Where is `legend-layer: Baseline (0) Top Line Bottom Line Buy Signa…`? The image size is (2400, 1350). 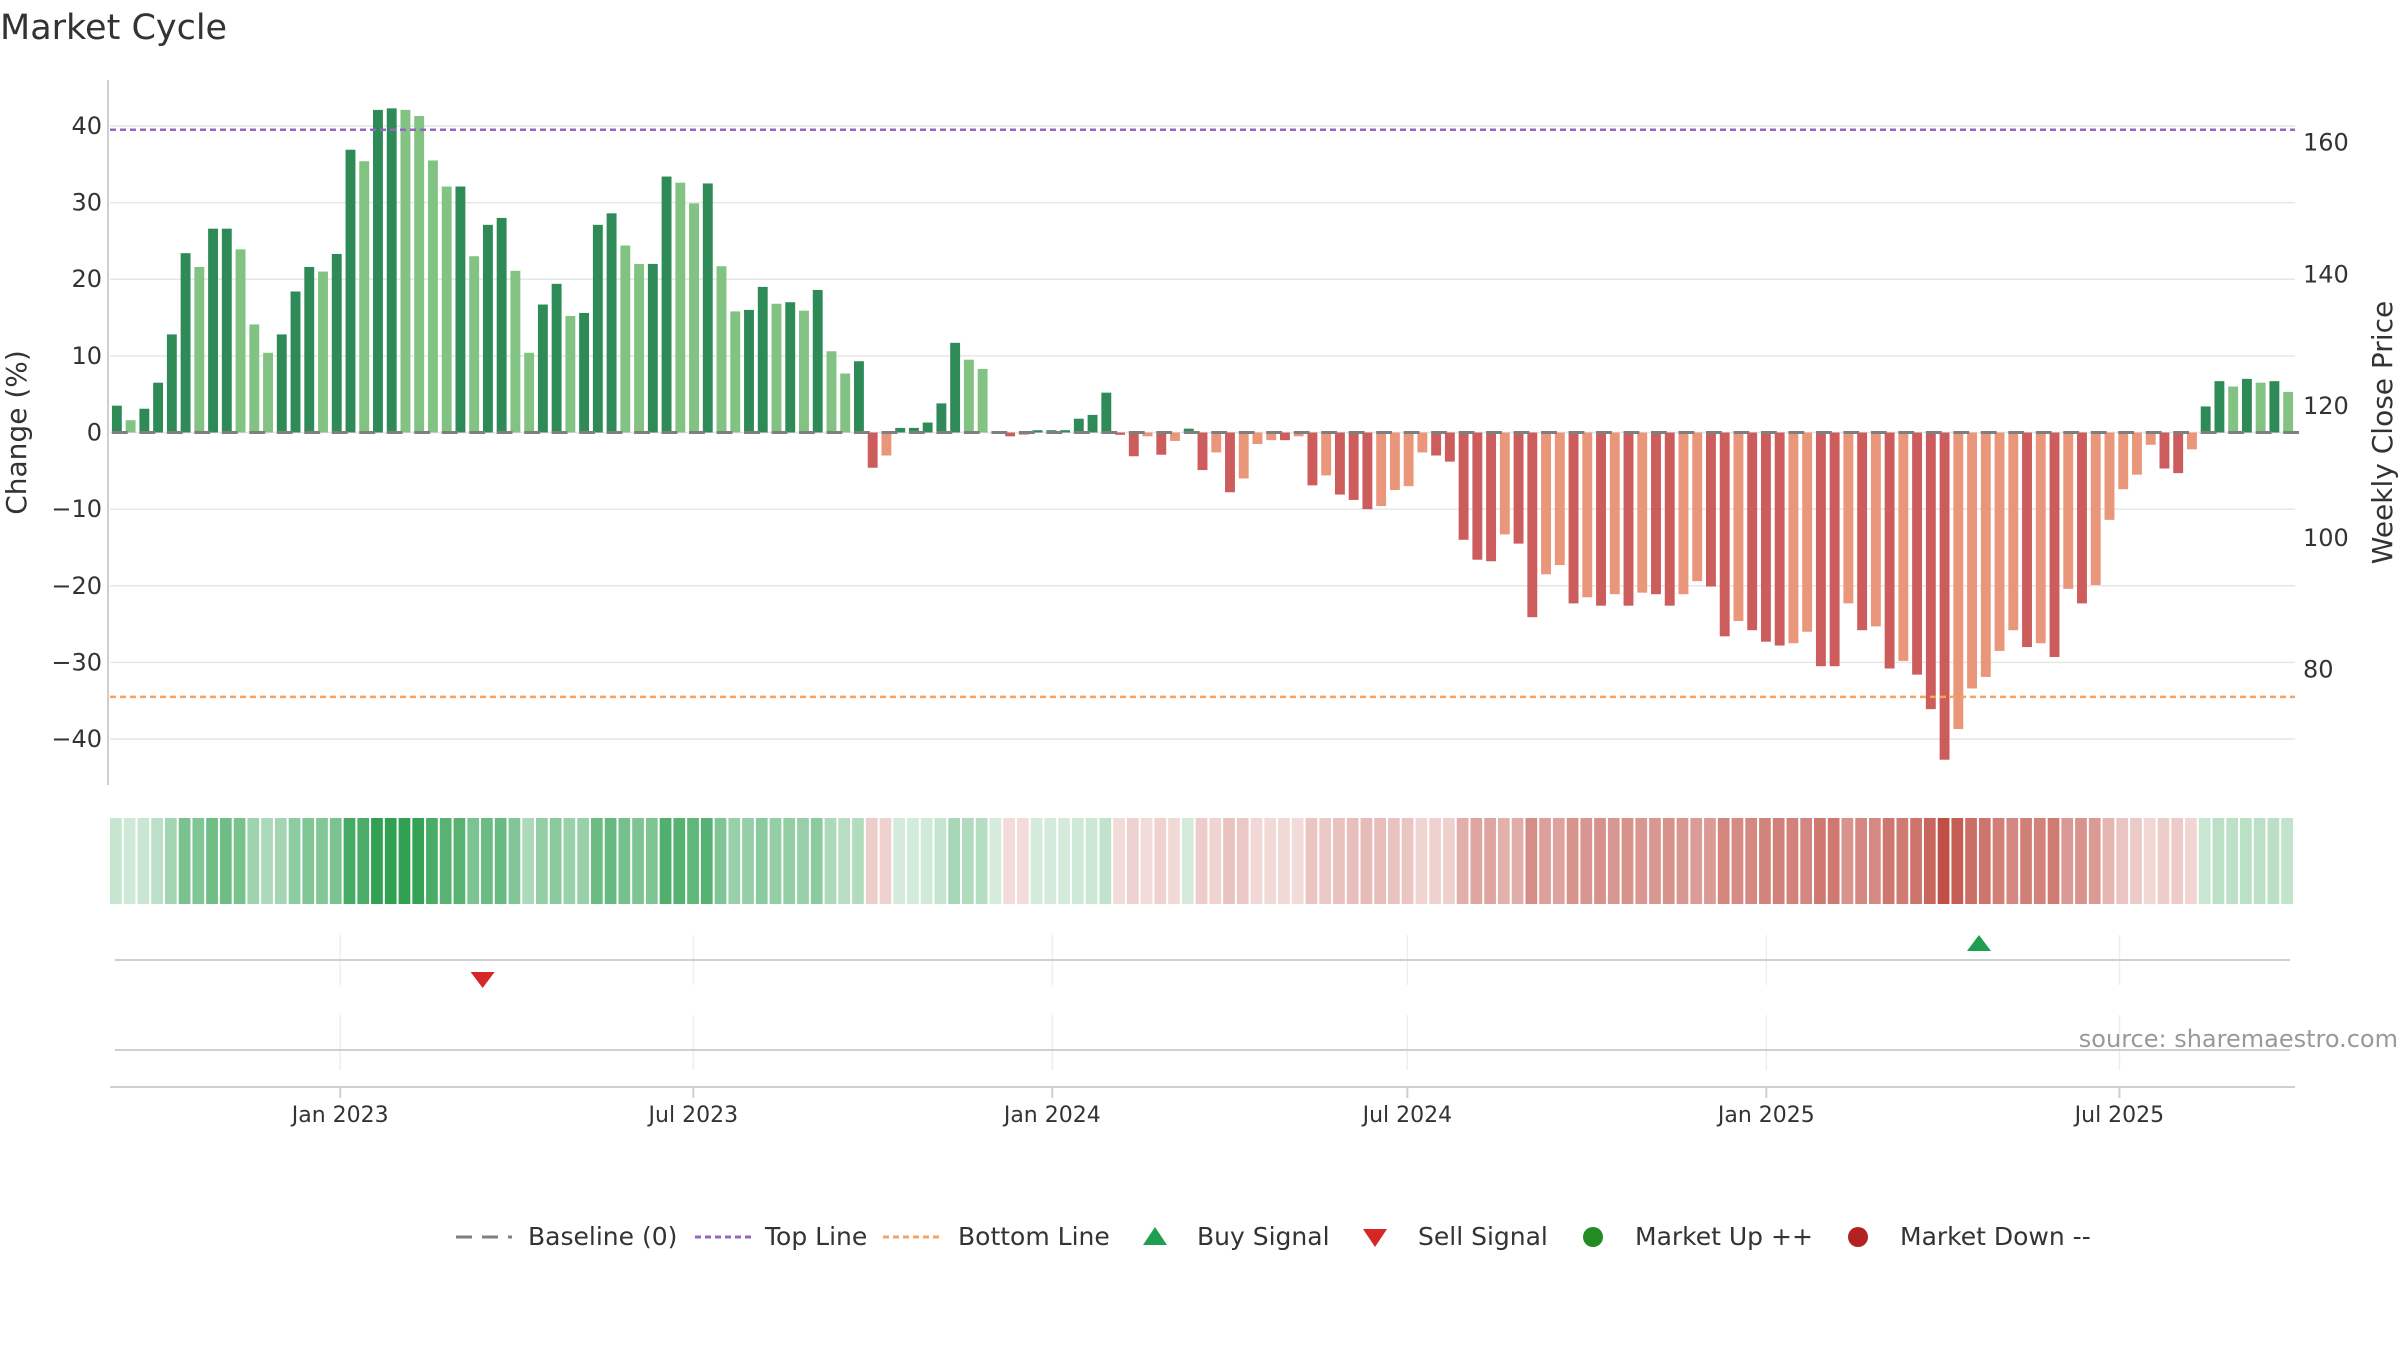 legend-layer: Baseline (0) Top Line Bottom Line Buy Signa… is located at coordinates (1273, 1236).